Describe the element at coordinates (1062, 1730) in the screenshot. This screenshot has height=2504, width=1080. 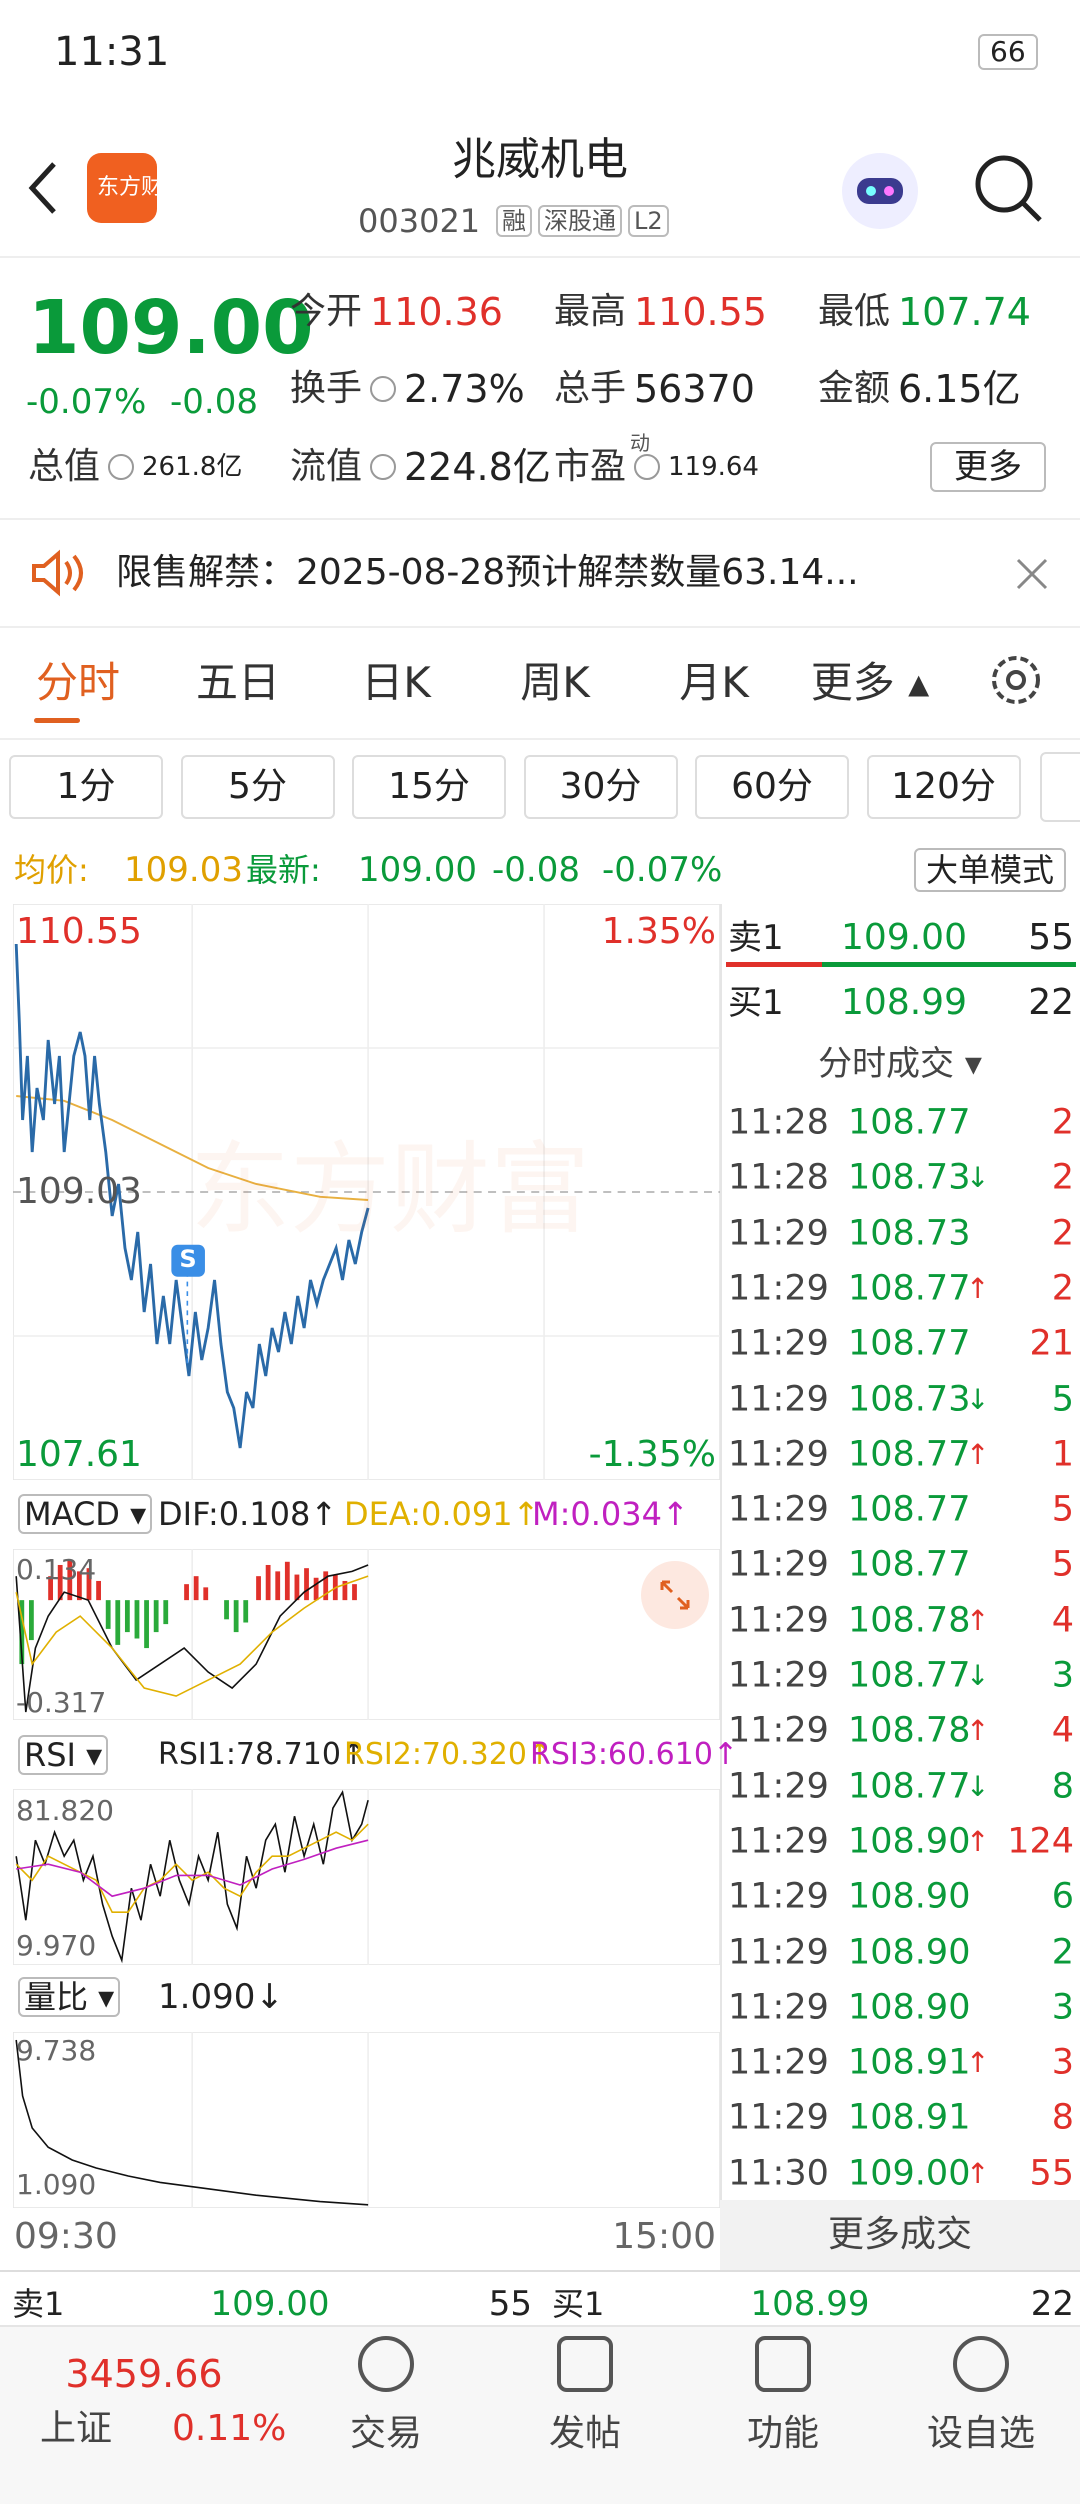
I see `trade-volume: 4` at that location.